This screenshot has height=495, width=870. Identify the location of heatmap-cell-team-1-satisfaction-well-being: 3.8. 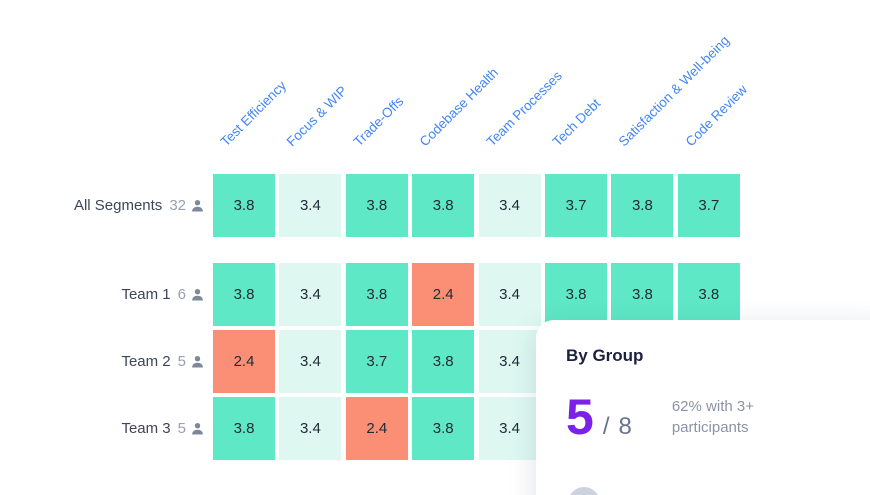
(642, 294).